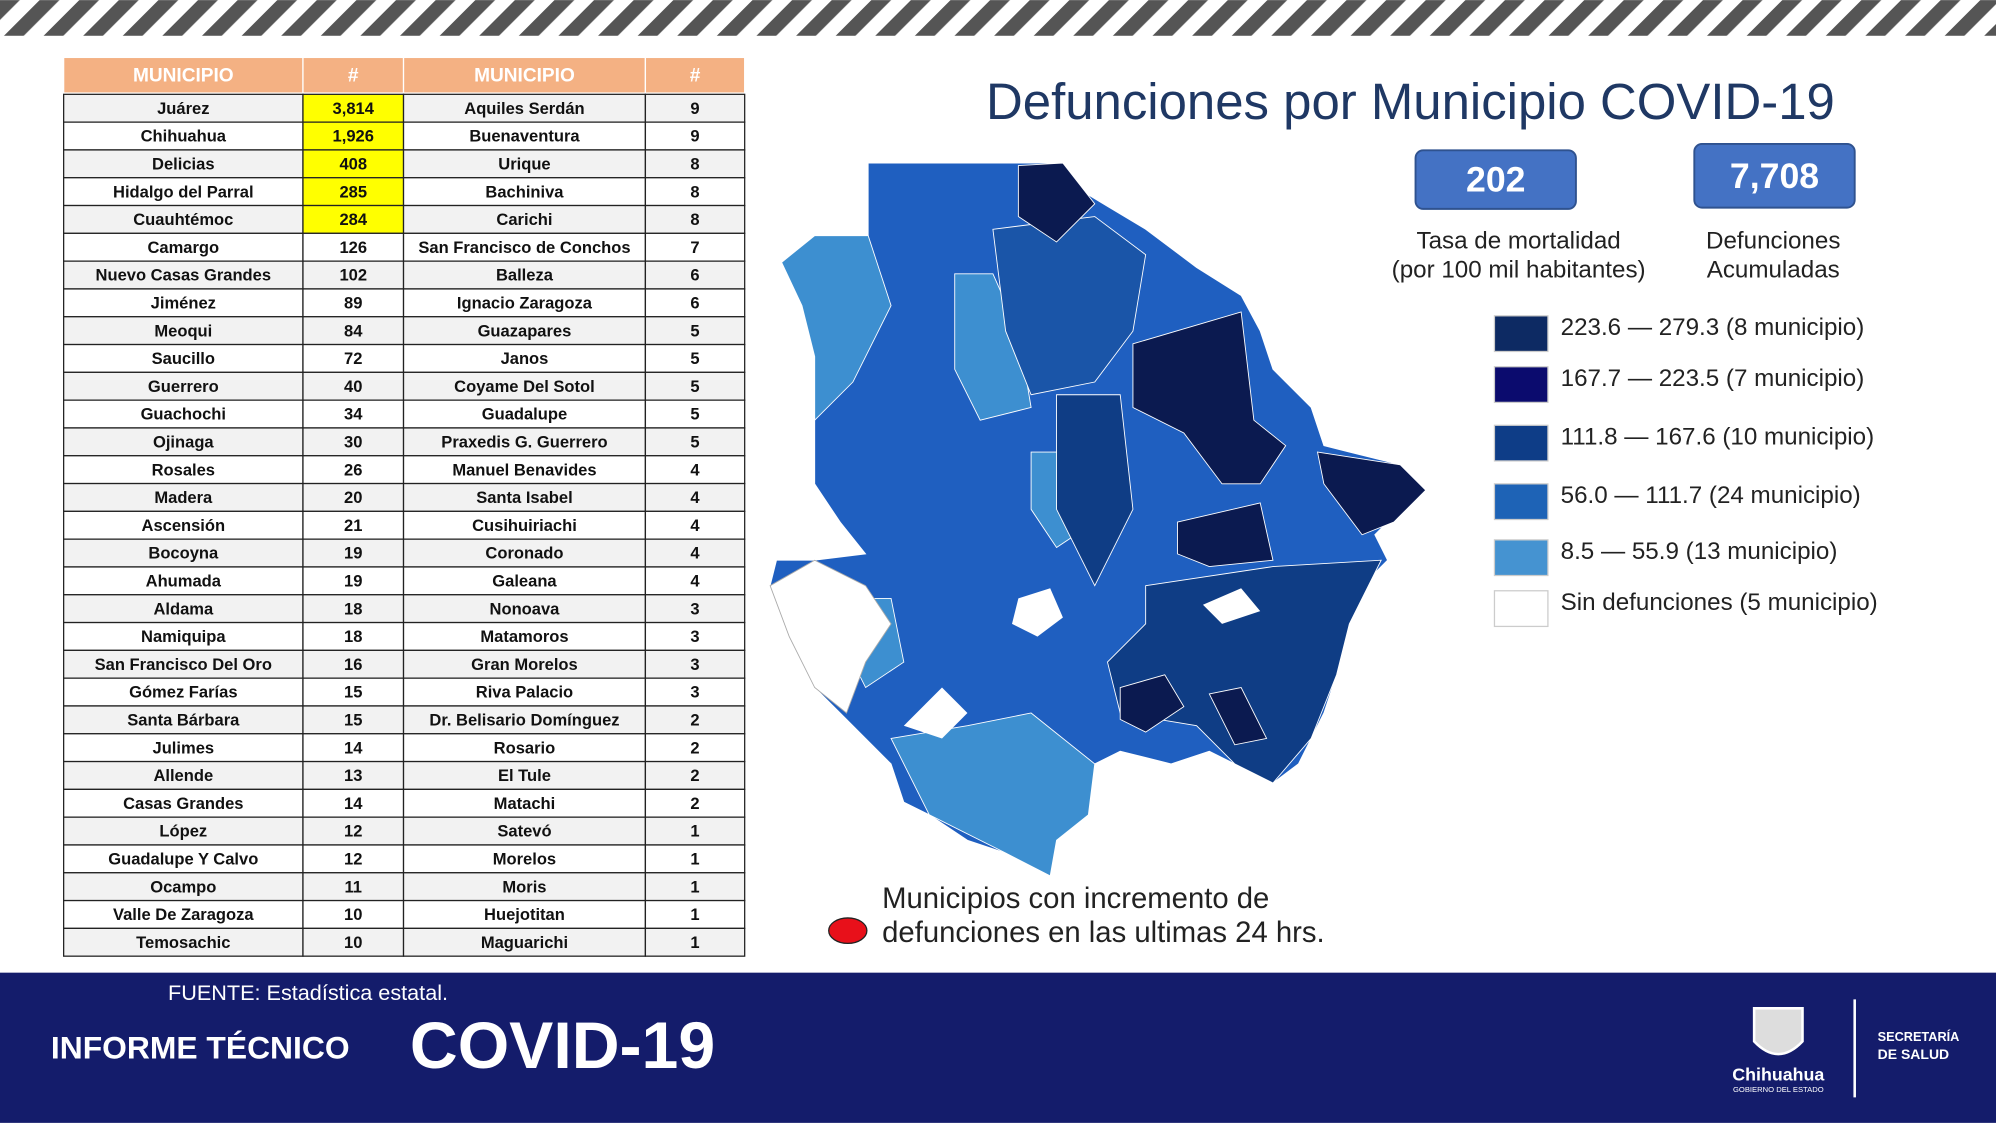  What do you see at coordinates (1711, 495) in the screenshot?
I see `legend-label: 56.0 — 111.7 (24 municipio)` at bounding box center [1711, 495].